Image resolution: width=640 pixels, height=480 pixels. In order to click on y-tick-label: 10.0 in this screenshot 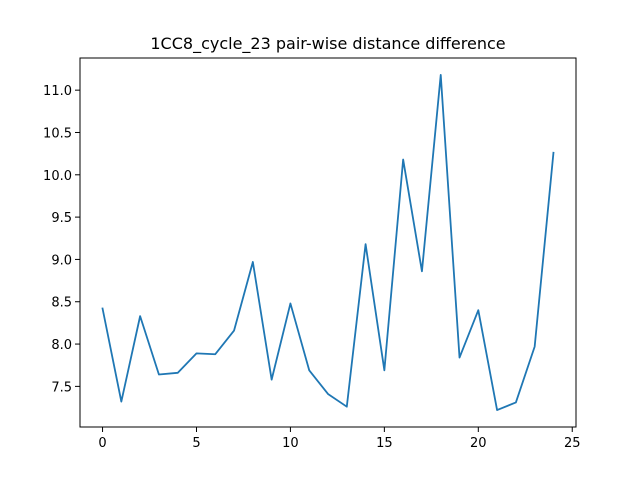, I will do `click(57, 176)`.